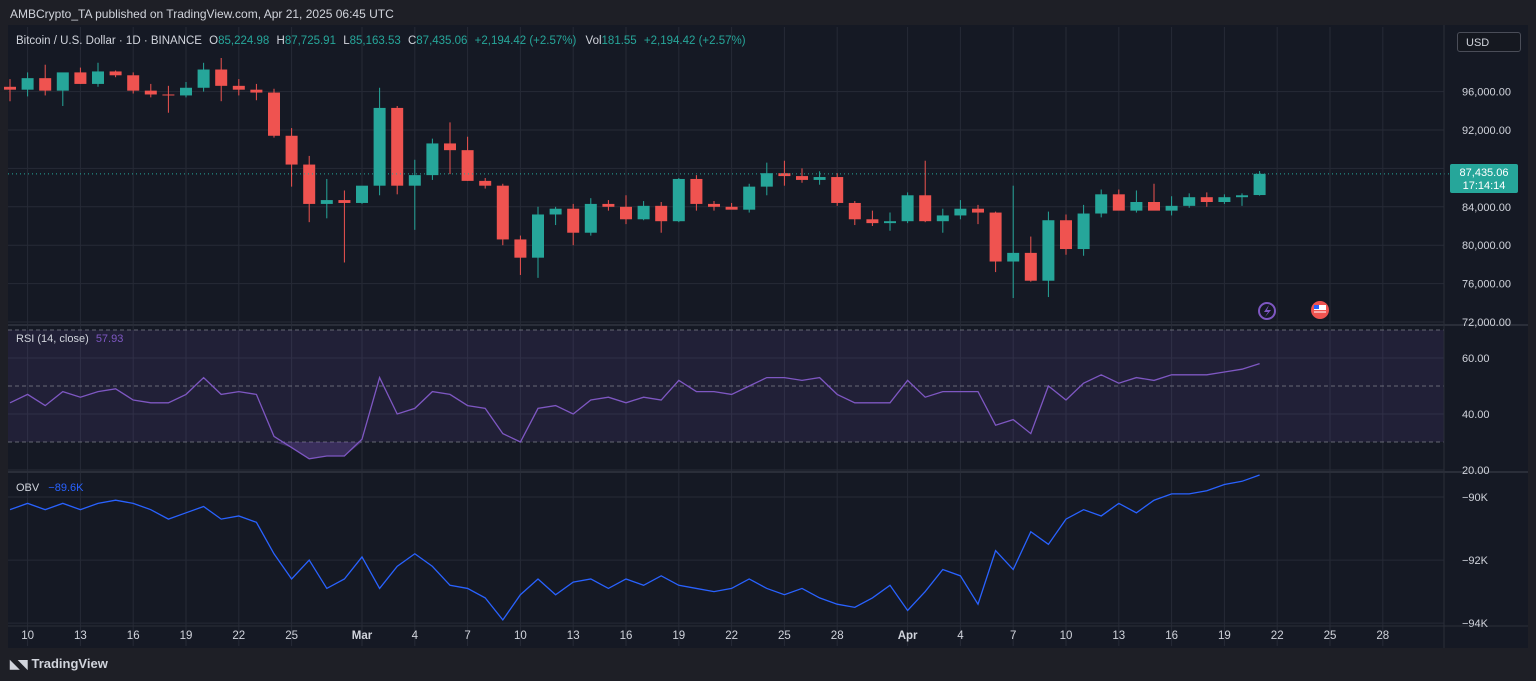  I want to click on x-tick-label: 25, so click(784, 636).